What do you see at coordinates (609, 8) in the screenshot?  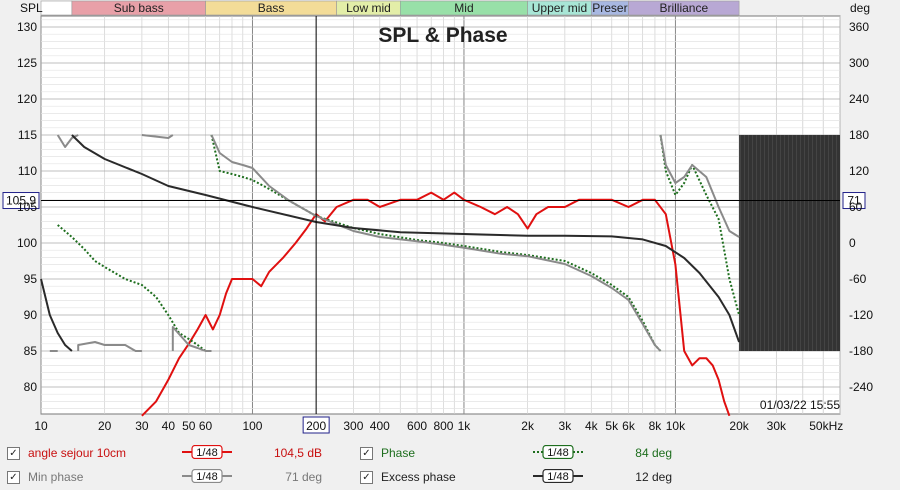 I see `band-label: Preser` at bounding box center [609, 8].